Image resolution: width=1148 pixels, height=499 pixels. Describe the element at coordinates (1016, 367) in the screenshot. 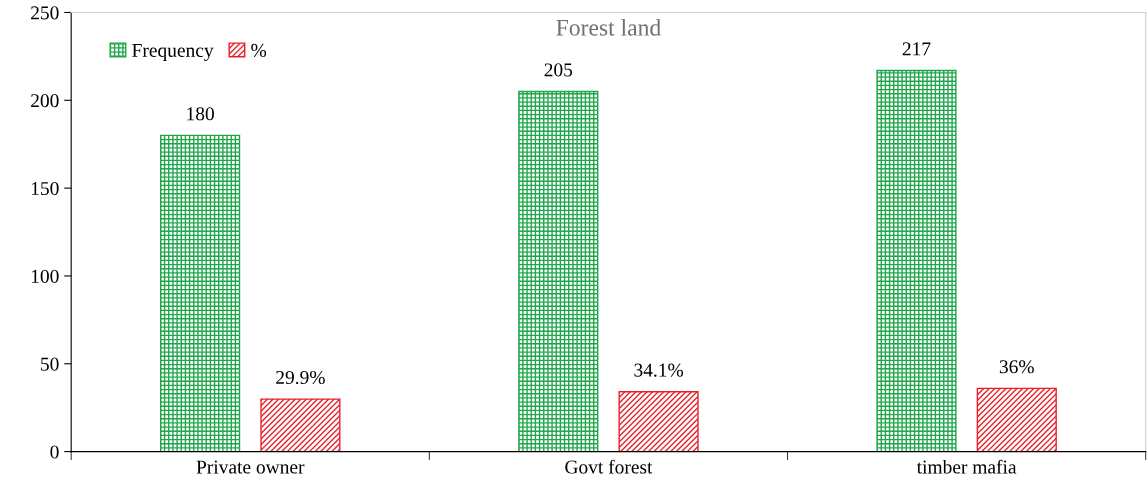

I see `data-label: 36%` at that location.